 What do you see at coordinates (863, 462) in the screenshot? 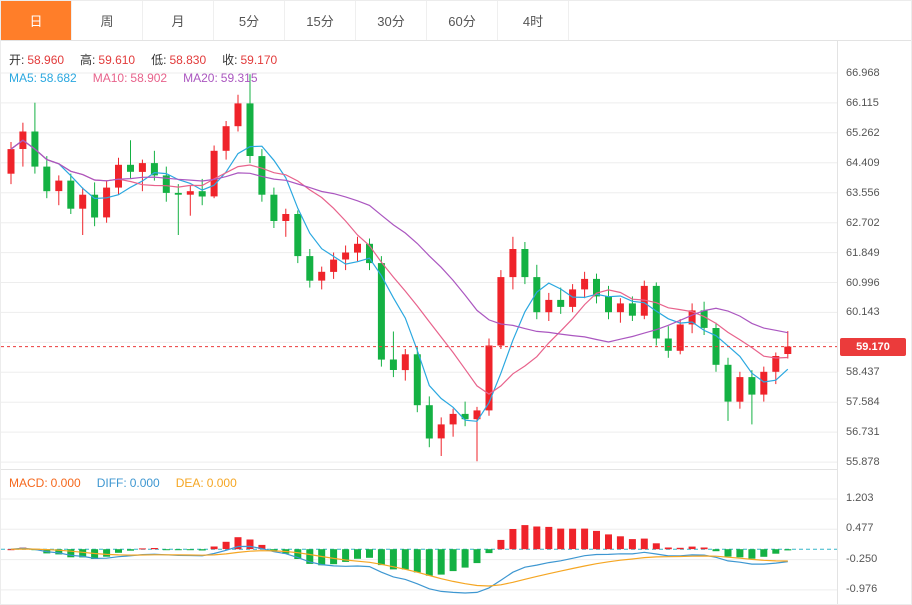
I see `price-axis-tick: 55.878` at bounding box center [863, 462].